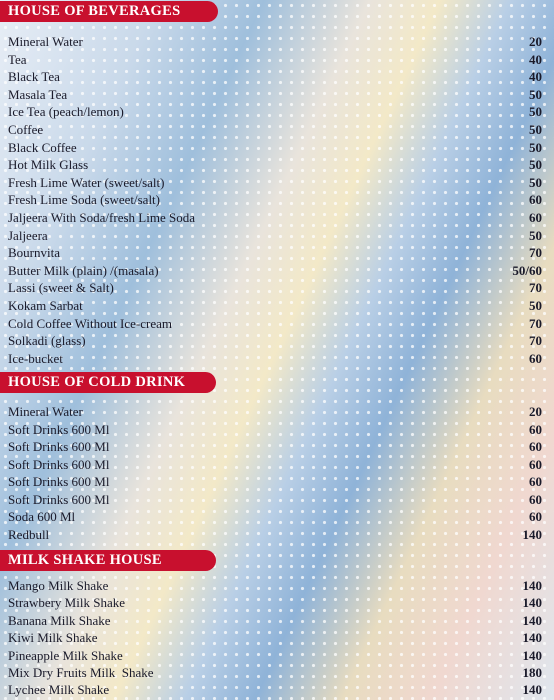  I want to click on item-name: Banana Milk Shake, so click(59, 620).